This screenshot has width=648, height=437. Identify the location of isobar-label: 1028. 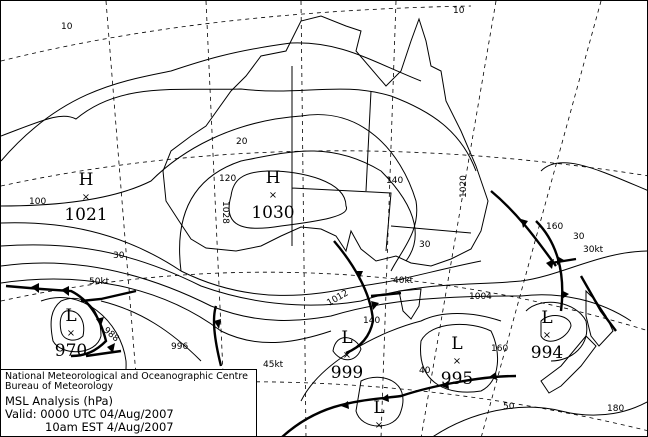
(225, 212).